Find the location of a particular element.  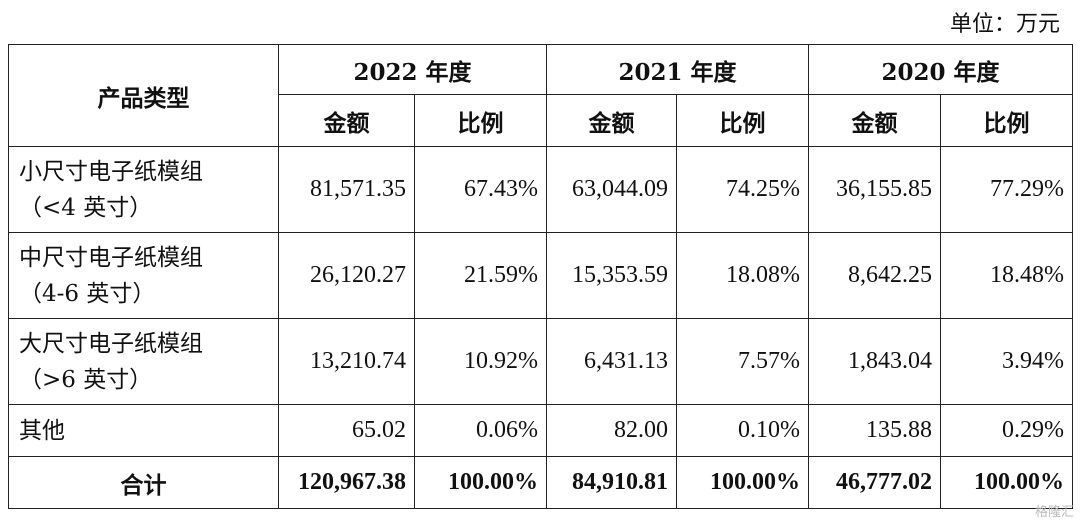

amount-cell: 135.88 is located at coordinates (874, 430).